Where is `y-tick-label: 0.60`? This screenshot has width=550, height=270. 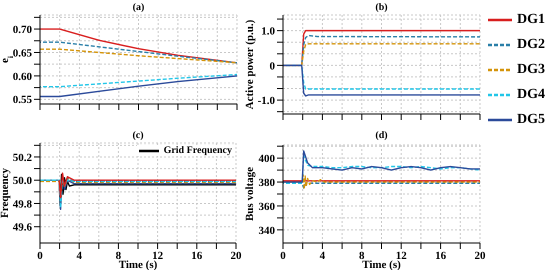
y-tick-label: 0.60 is located at coordinates (22, 76).